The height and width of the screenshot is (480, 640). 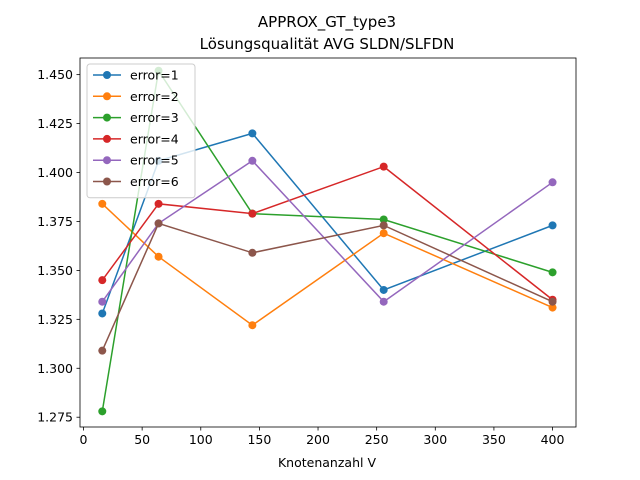 What do you see at coordinates (377, 439) in the screenshot?
I see `x-tick-label: 250` at bounding box center [377, 439].